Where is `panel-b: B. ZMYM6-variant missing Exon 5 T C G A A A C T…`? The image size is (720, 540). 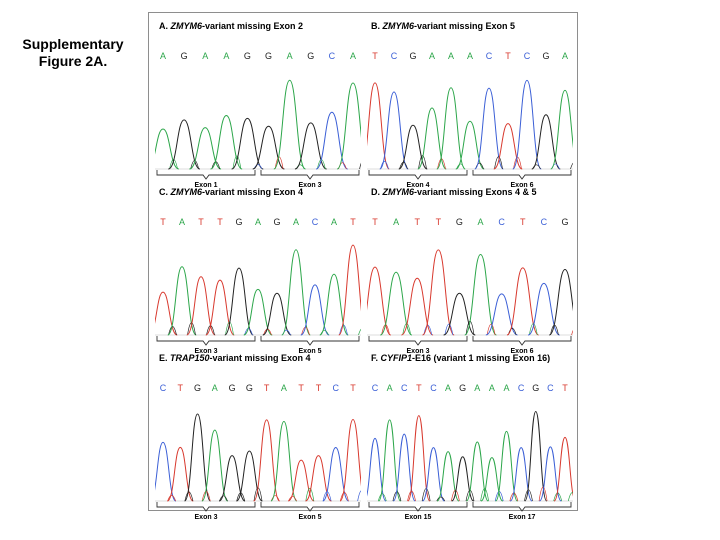 panel-b: B. ZMYM6-variant missing Exon 5 T C G A A A C T… is located at coordinates (470, 105).